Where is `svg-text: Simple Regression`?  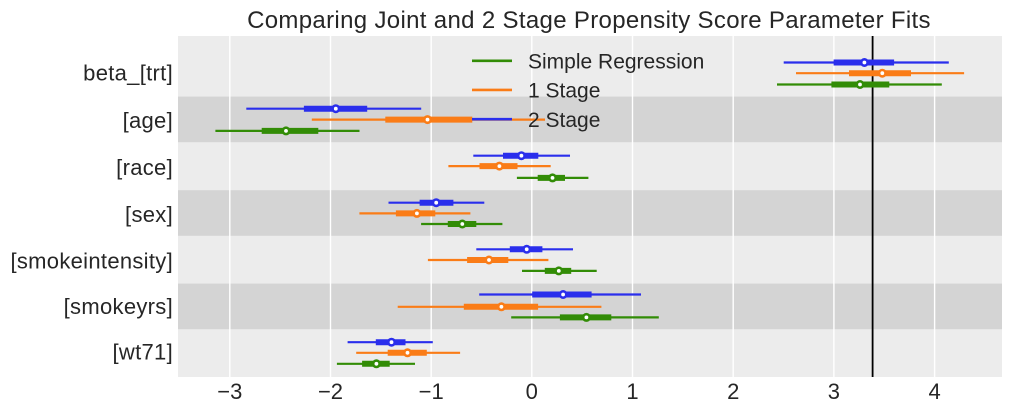 svg-text: Simple Regression is located at coordinates (616, 62).